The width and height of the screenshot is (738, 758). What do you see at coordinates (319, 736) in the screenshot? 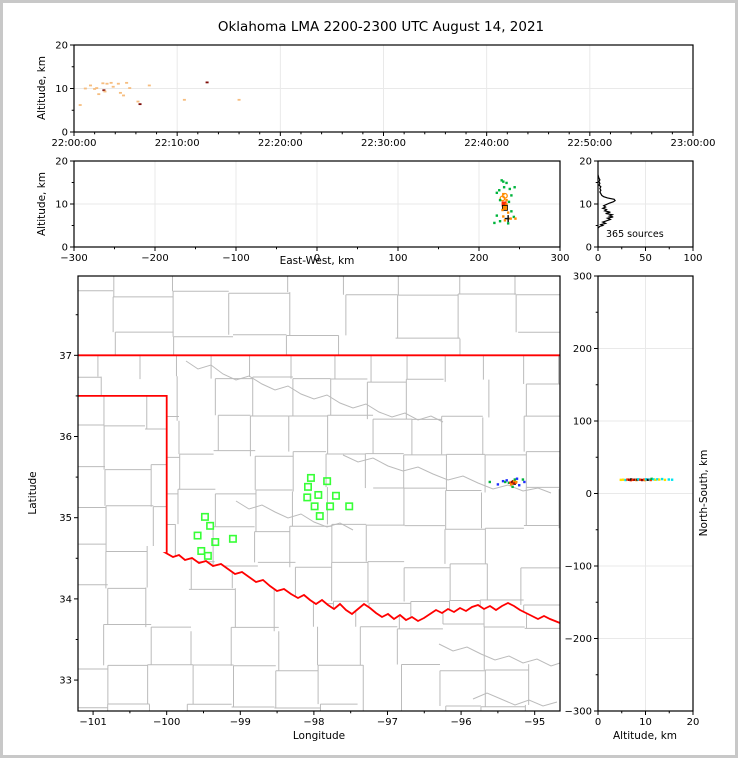
I see `axis-label-longitude: Longitude` at bounding box center [319, 736].